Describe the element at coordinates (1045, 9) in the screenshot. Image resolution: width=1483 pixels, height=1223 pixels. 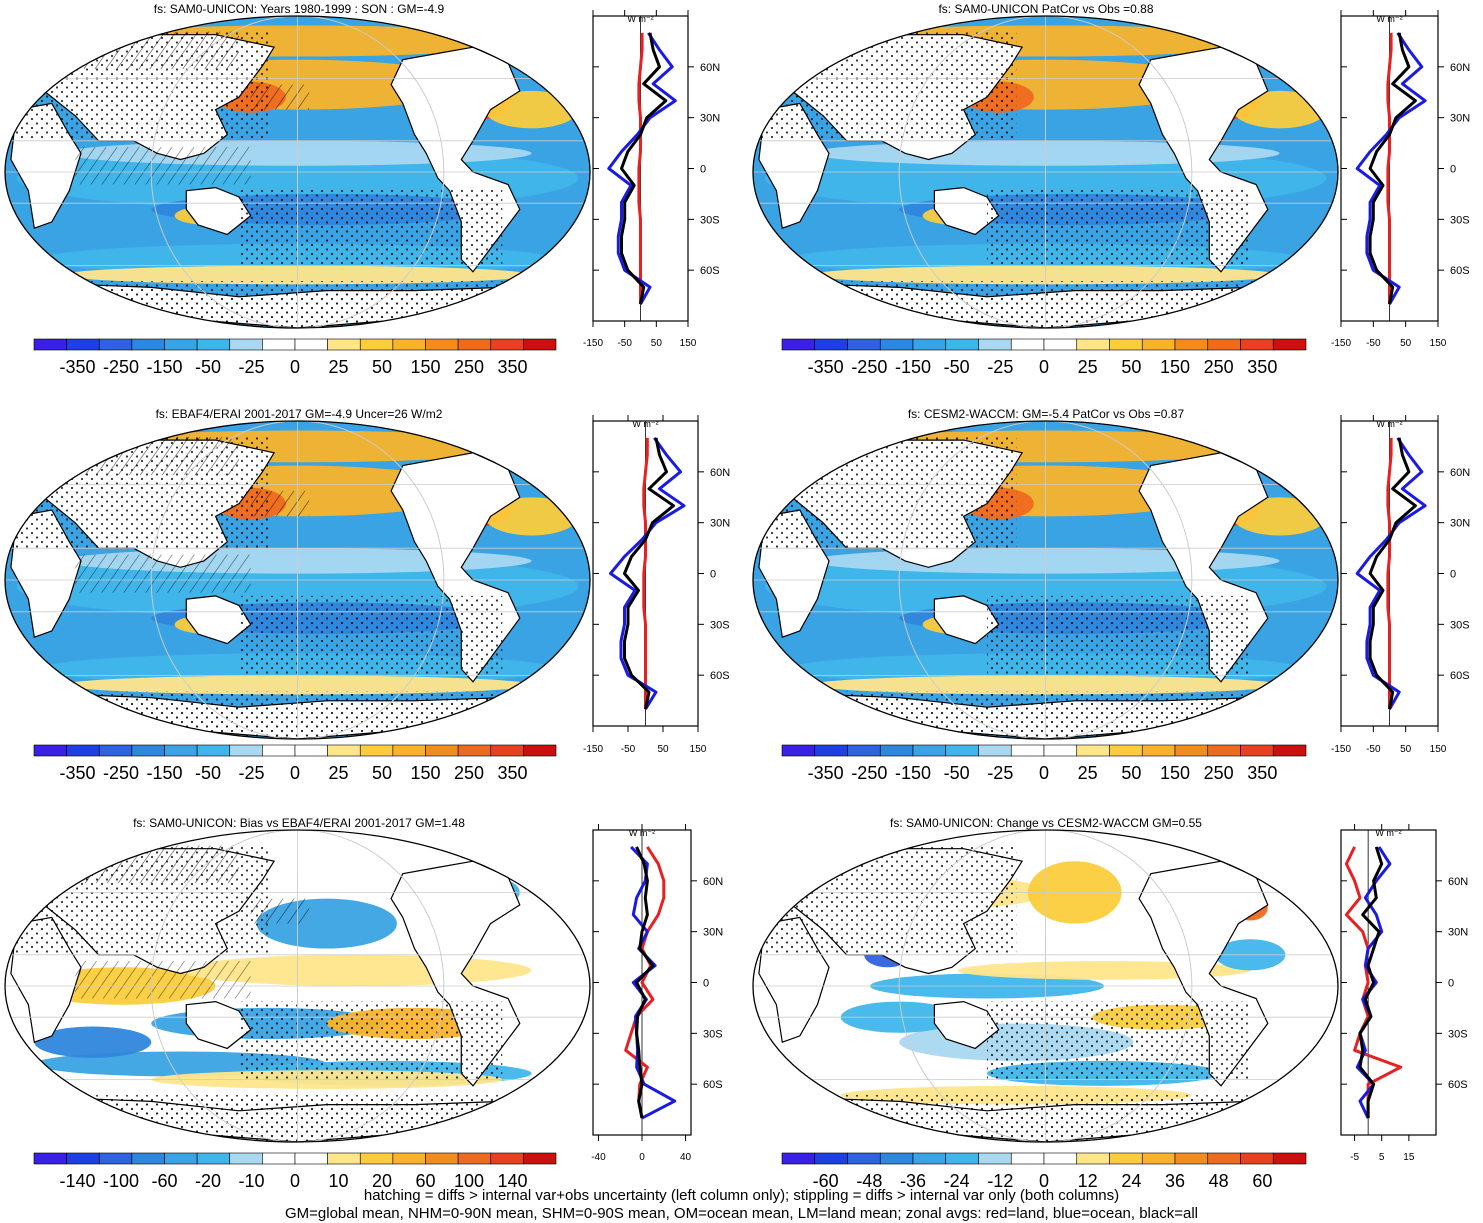
I see `panel-title: fs: SAM0-UNICON PatCor vs Obs =0.88` at that location.